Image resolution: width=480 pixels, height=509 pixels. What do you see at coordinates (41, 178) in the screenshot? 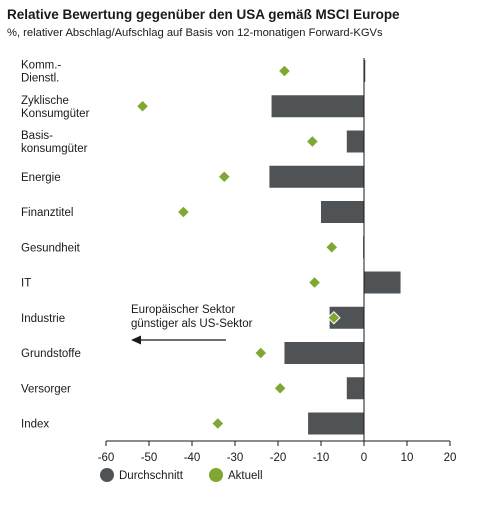
I see `category-label-energie: Energie` at bounding box center [41, 178].